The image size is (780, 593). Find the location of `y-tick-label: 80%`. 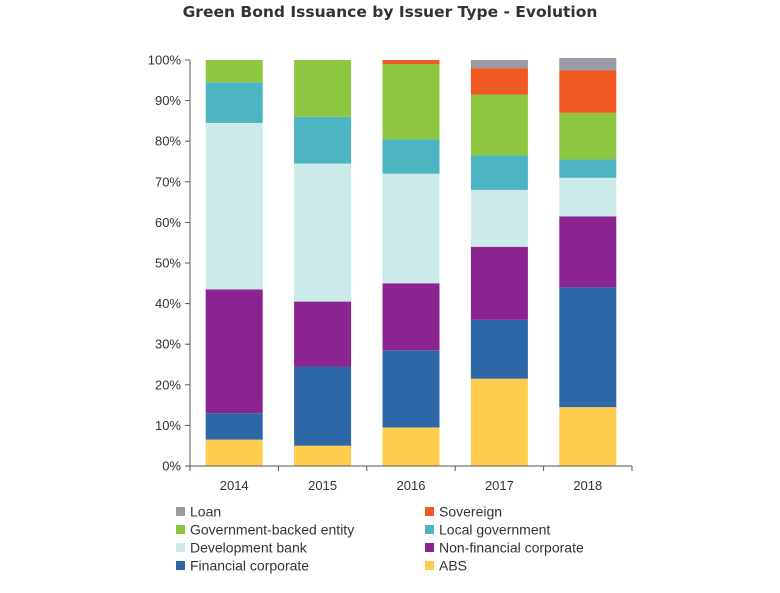

y-tick-label: 80% is located at coordinates (168, 141).